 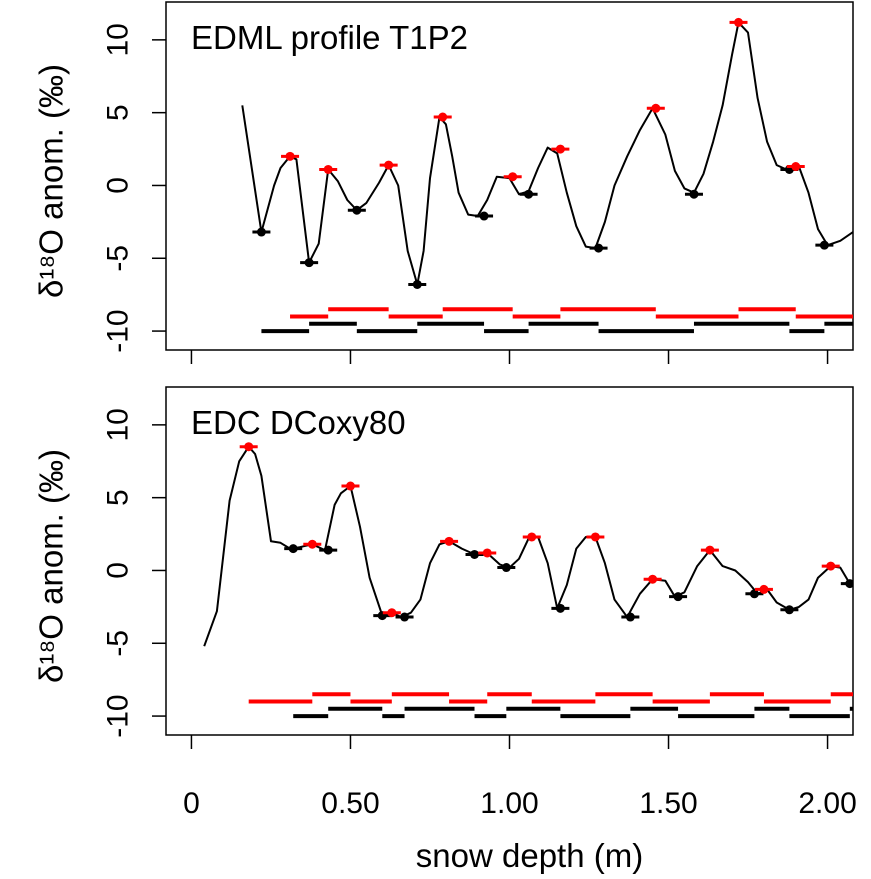 I want to click on x-tick-label: 0, so click(x=191, y=803).